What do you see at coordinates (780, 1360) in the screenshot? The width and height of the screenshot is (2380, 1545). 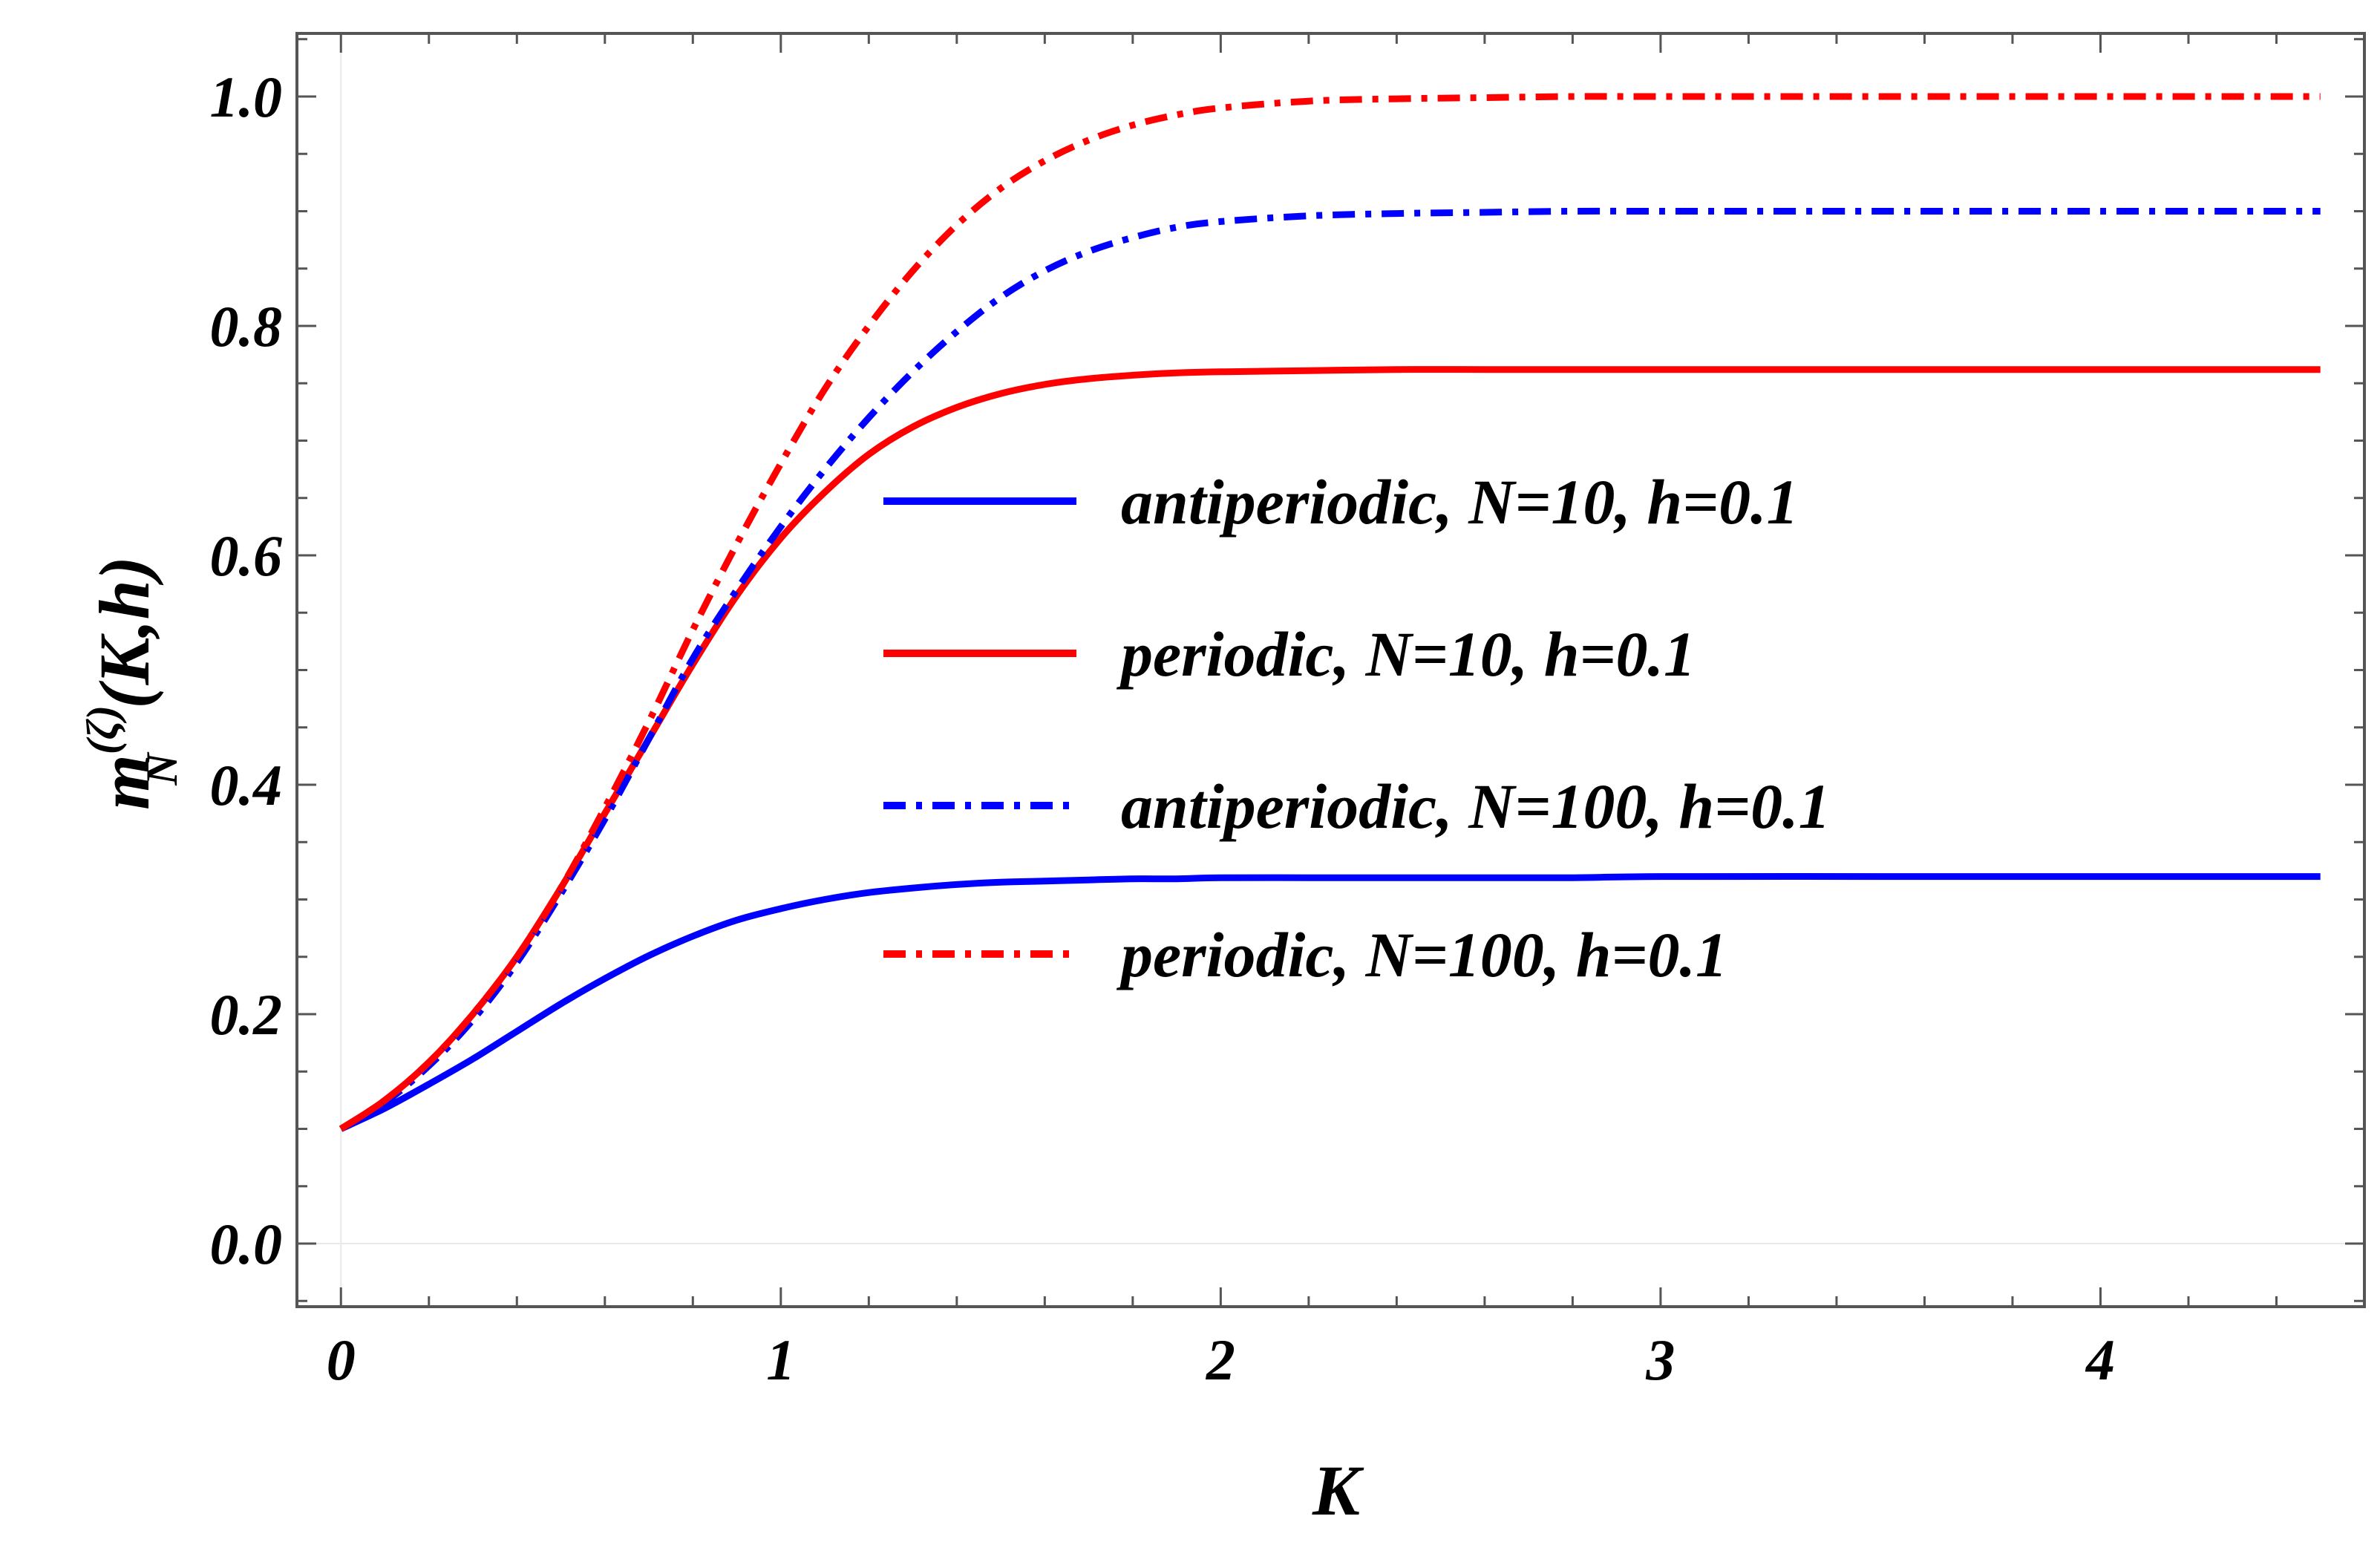 I see `x-tick-label: 1` at bounding box center [780, 1360].